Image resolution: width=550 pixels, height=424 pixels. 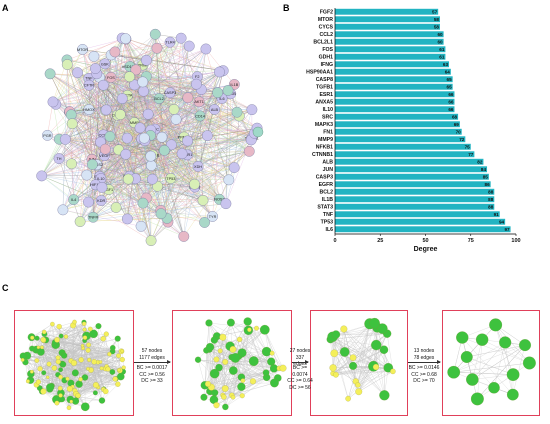 What do you see at coordinates (400, 139) in the screenshot?
I see `bar-mmp9` at bounding box center [400, 139].